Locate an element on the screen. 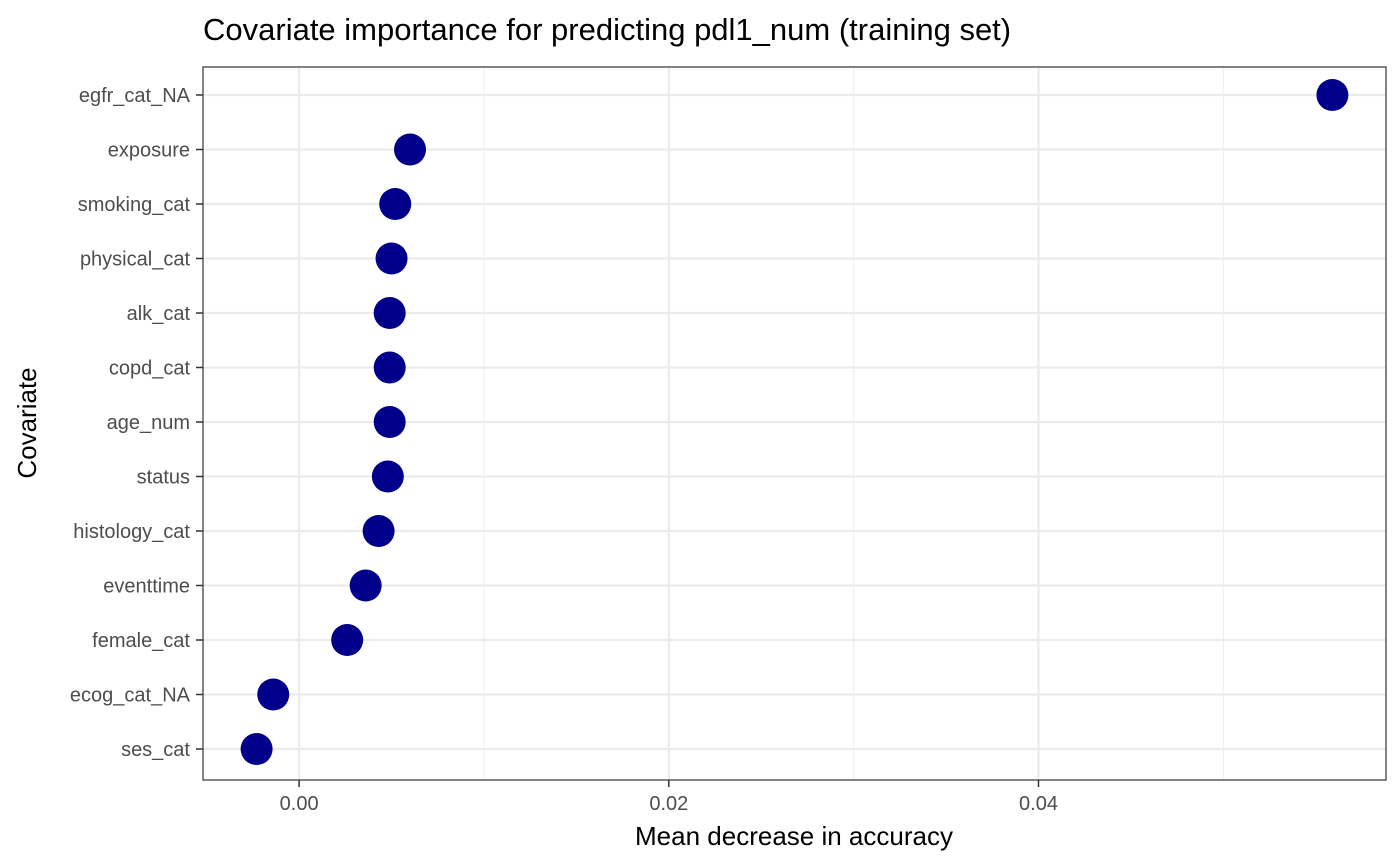 Image resolution: width=1400 pixels, height=866 pixels. x-tick-label: 0.00 is located at coordinates (299, 804).